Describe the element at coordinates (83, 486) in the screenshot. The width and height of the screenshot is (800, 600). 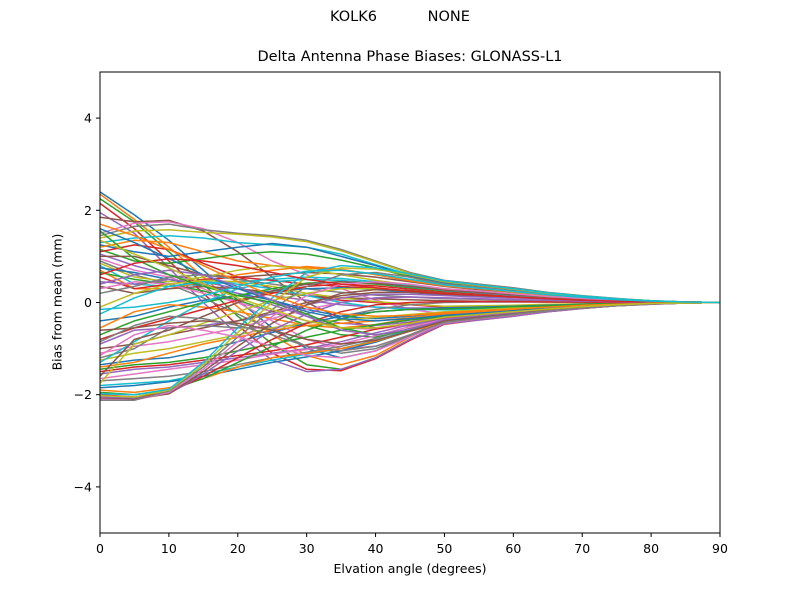
I see `y-tick-label: −4` at that location.